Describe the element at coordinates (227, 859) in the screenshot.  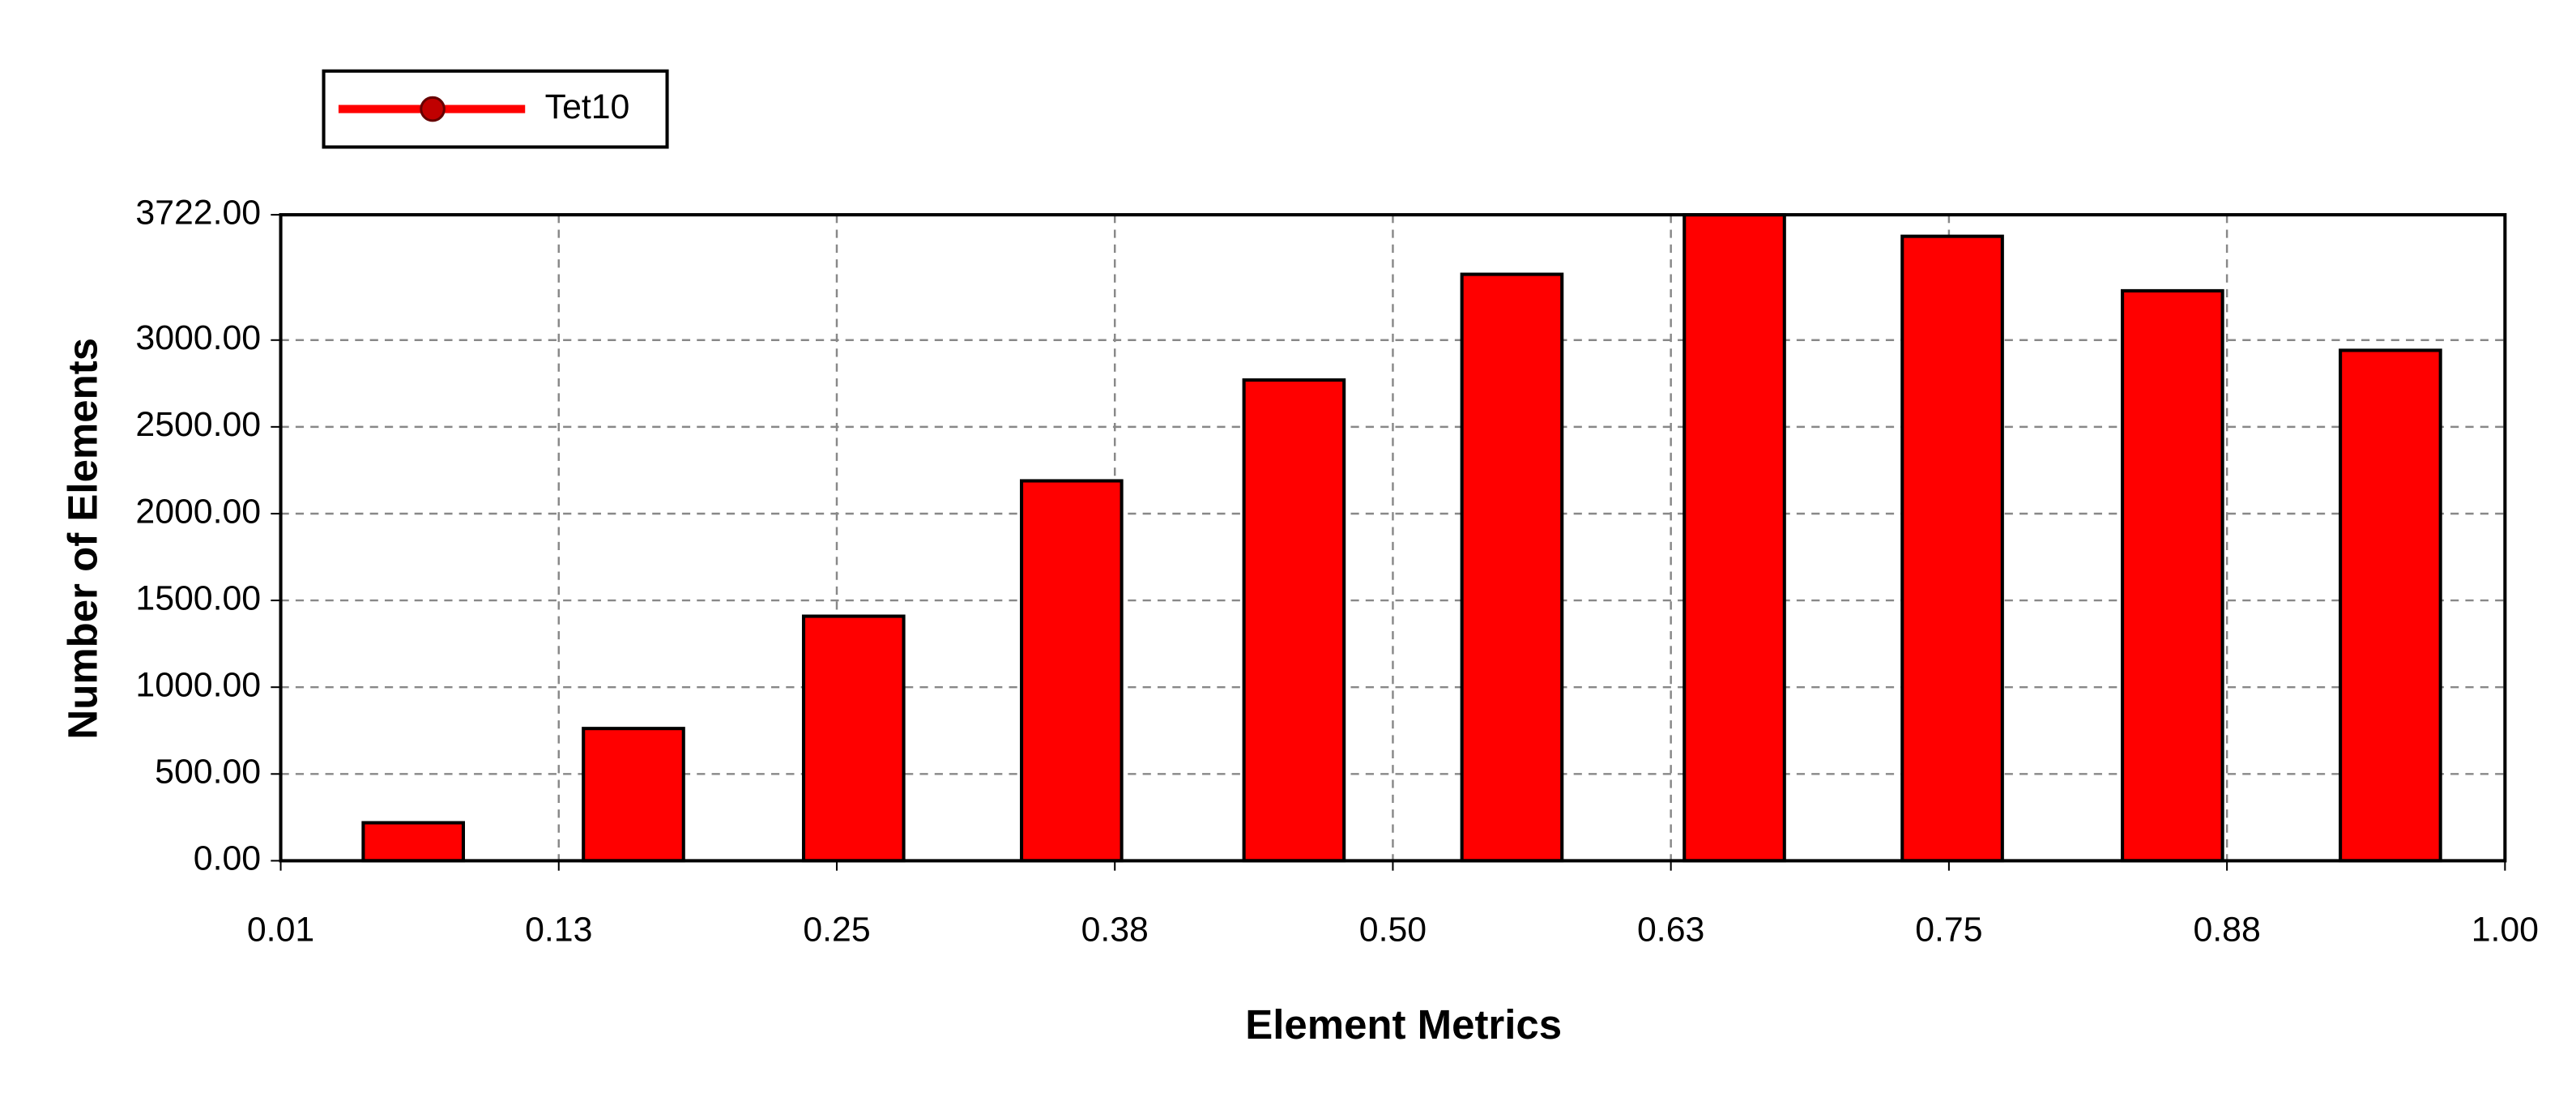
I see `y-tick-label: 0.00` at that location.